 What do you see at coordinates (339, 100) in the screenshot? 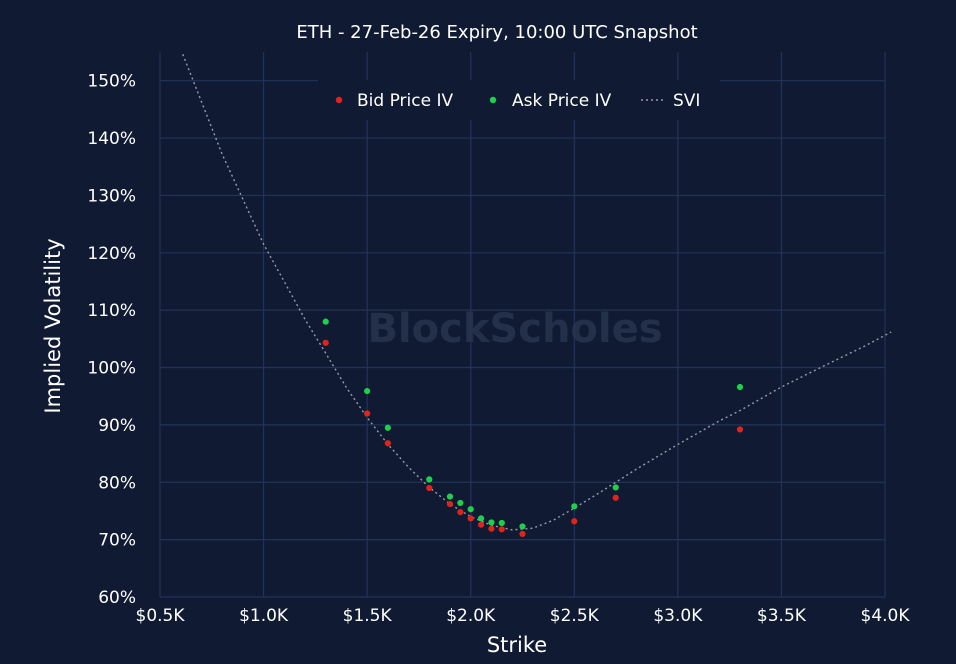
I see `legend-marker-bid` at bounding box center [339, 100].